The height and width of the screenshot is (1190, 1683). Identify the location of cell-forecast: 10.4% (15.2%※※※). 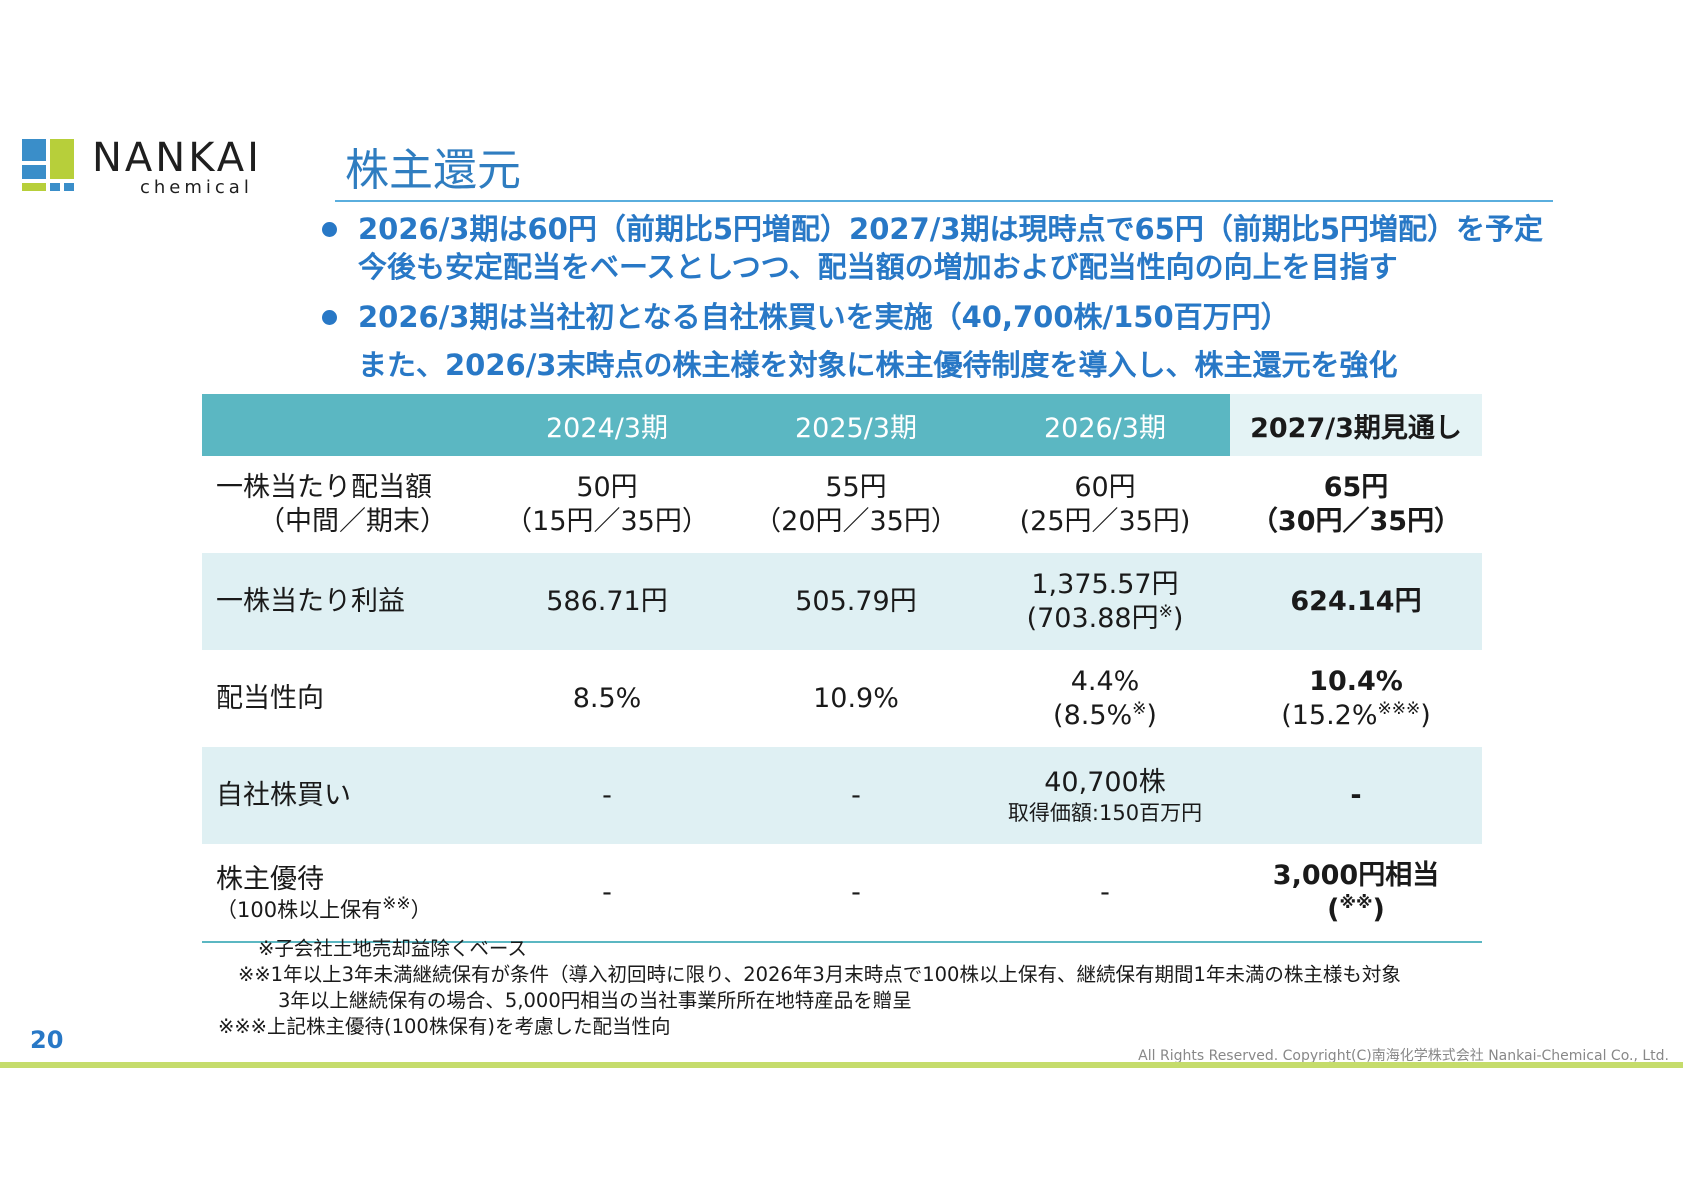
(1356, 698).